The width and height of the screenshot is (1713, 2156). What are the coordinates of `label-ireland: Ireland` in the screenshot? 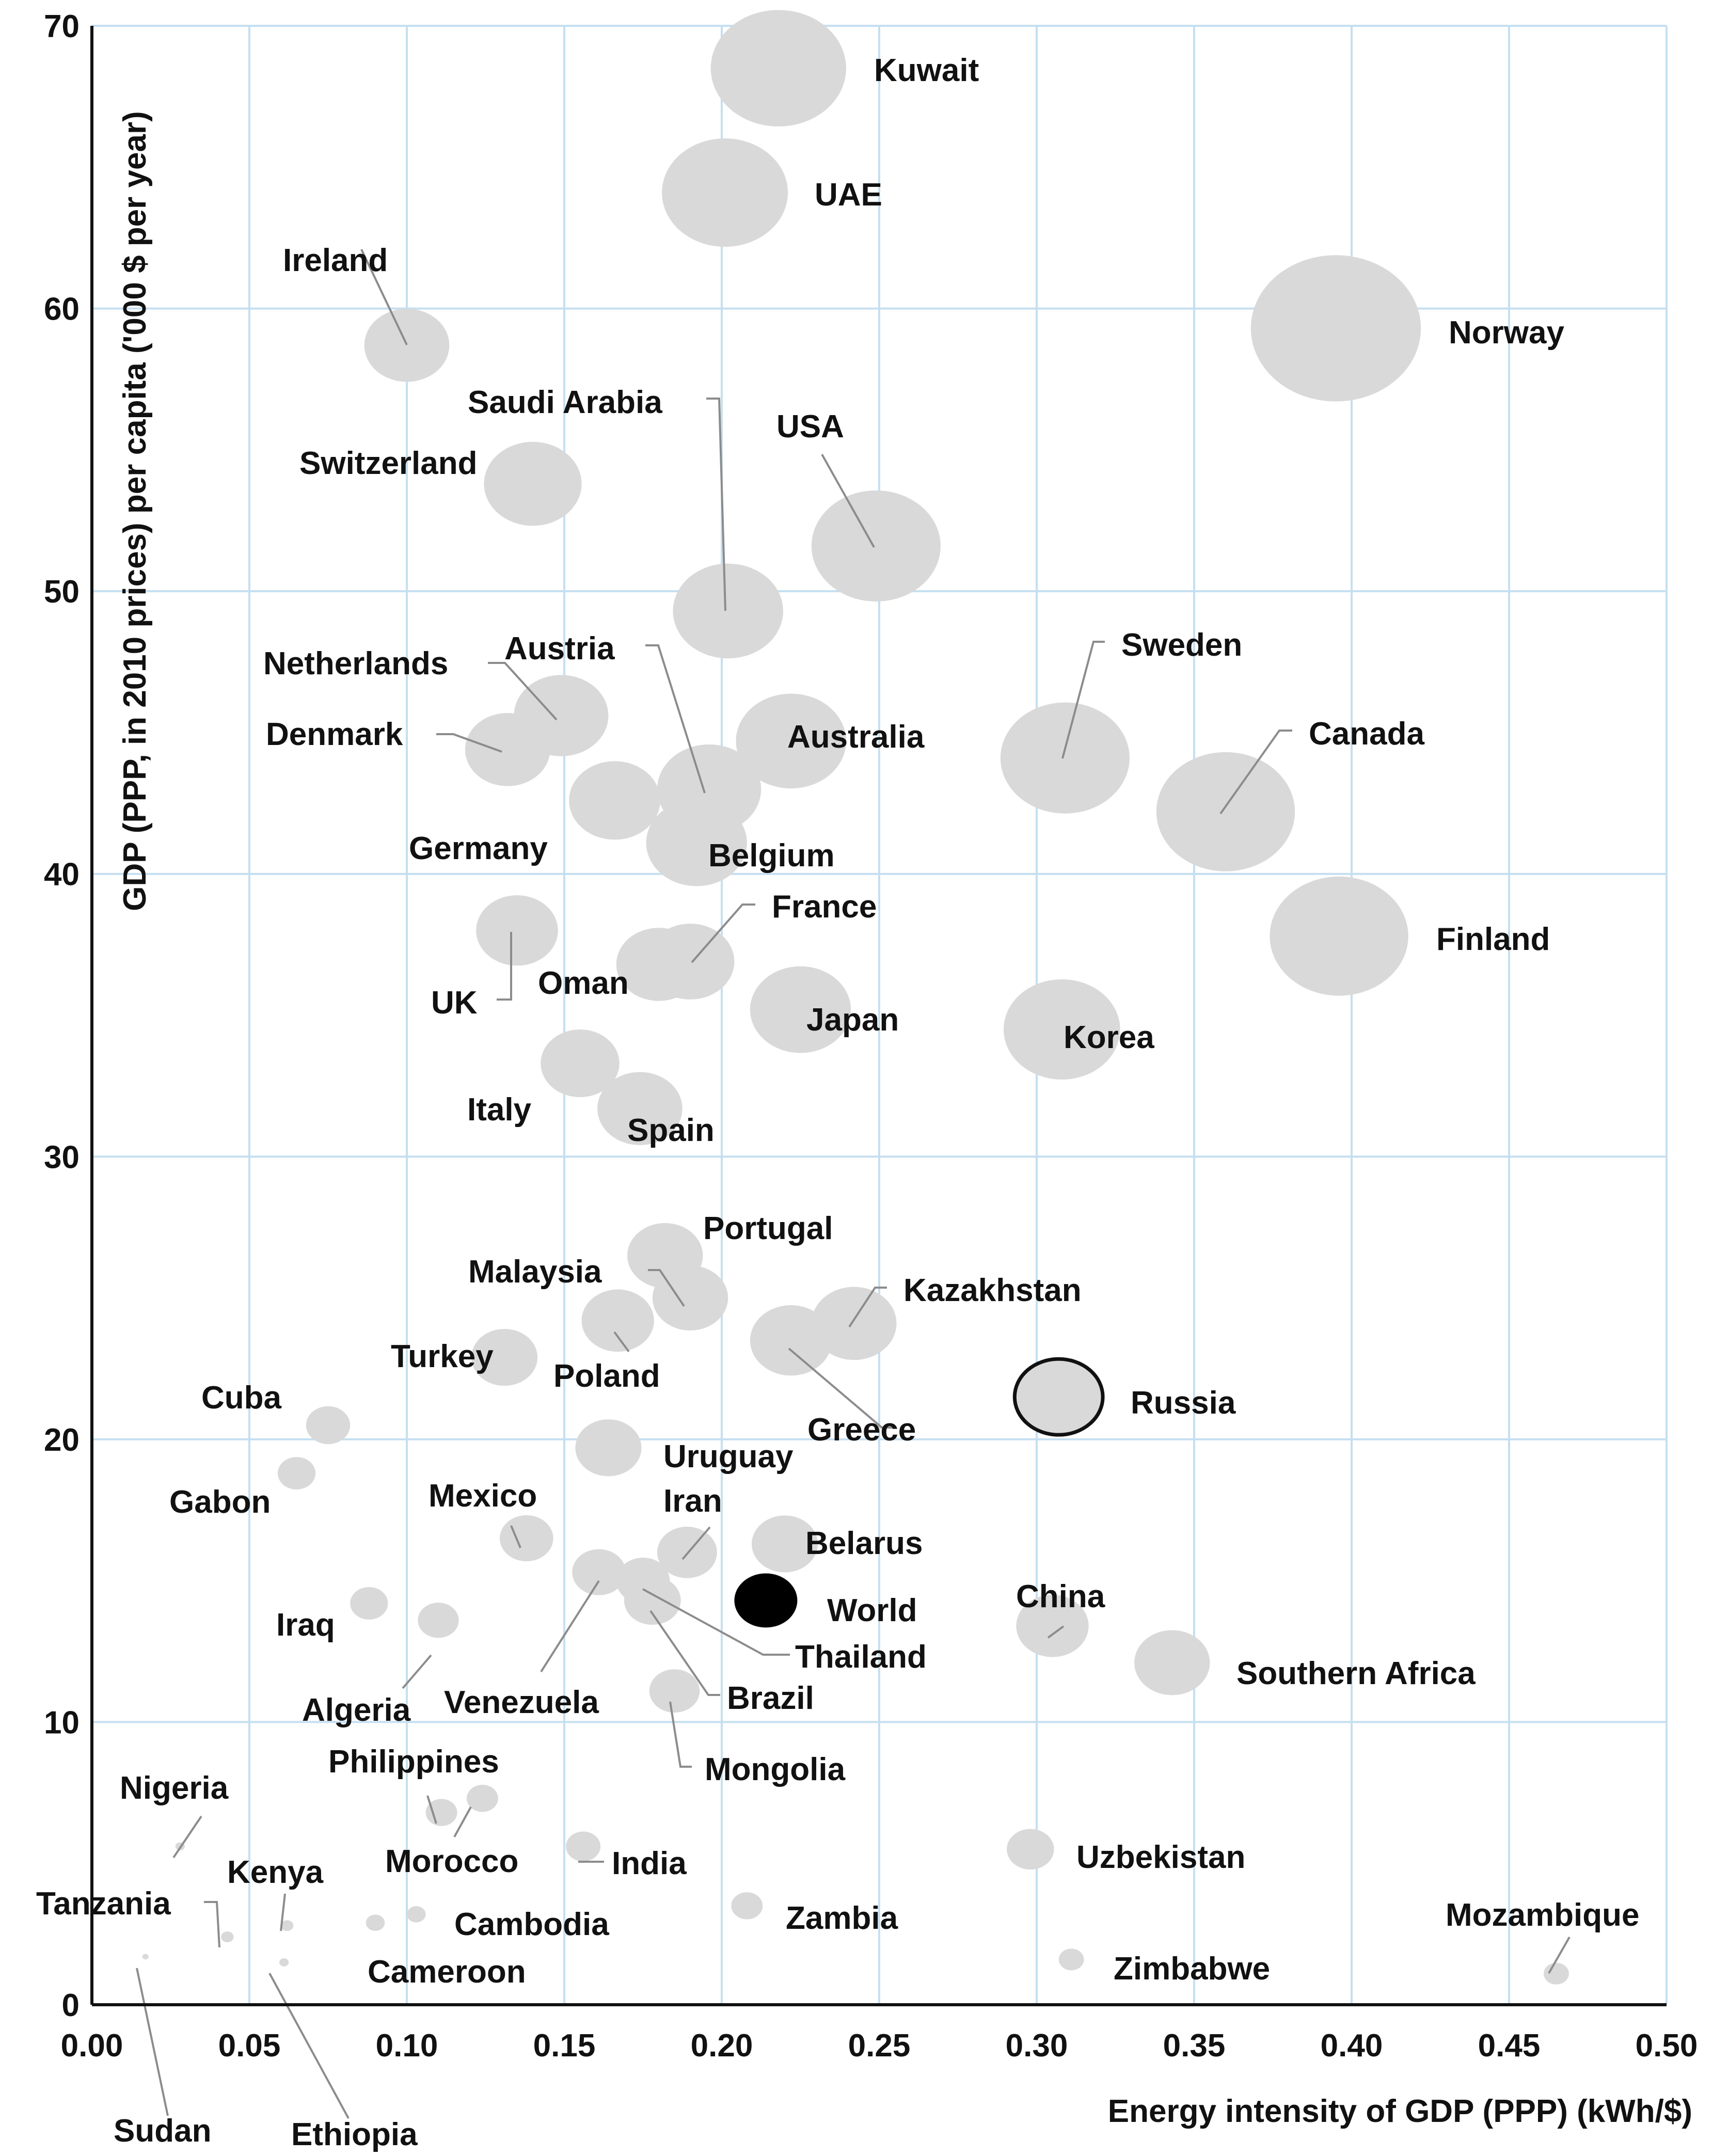 It's located at (336, 260).